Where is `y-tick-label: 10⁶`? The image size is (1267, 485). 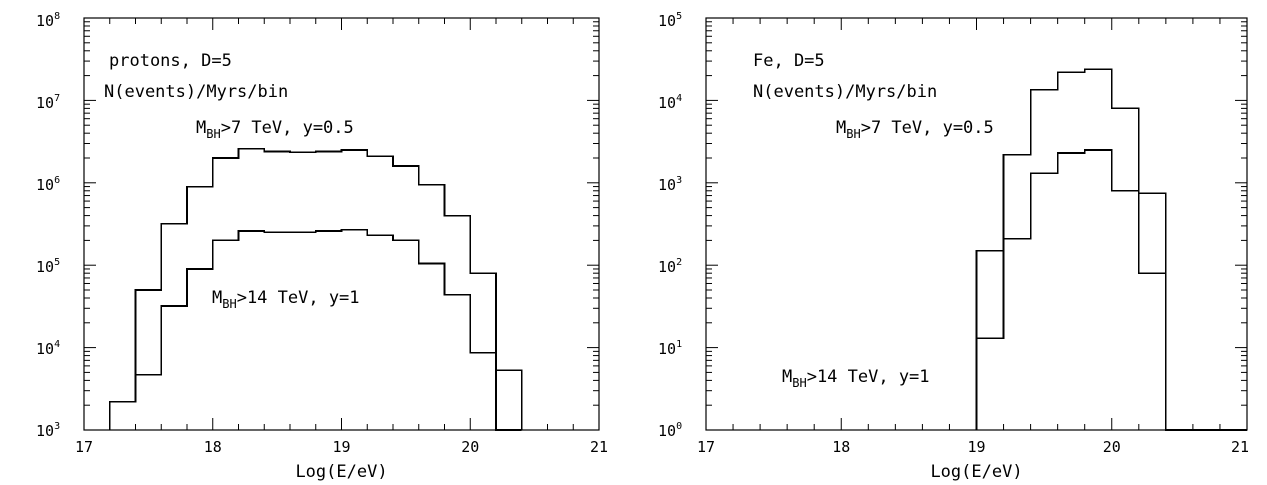 y-tick-label: 10⁶ is located at coordinates (48, 184).